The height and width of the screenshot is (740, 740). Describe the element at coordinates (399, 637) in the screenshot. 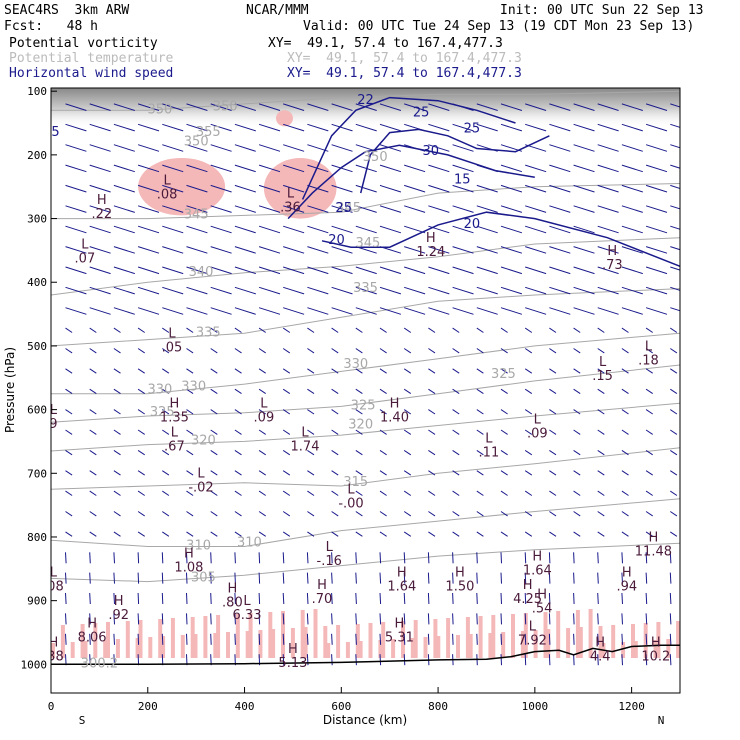

I see `extremum-value-label: 5.31` at that location.